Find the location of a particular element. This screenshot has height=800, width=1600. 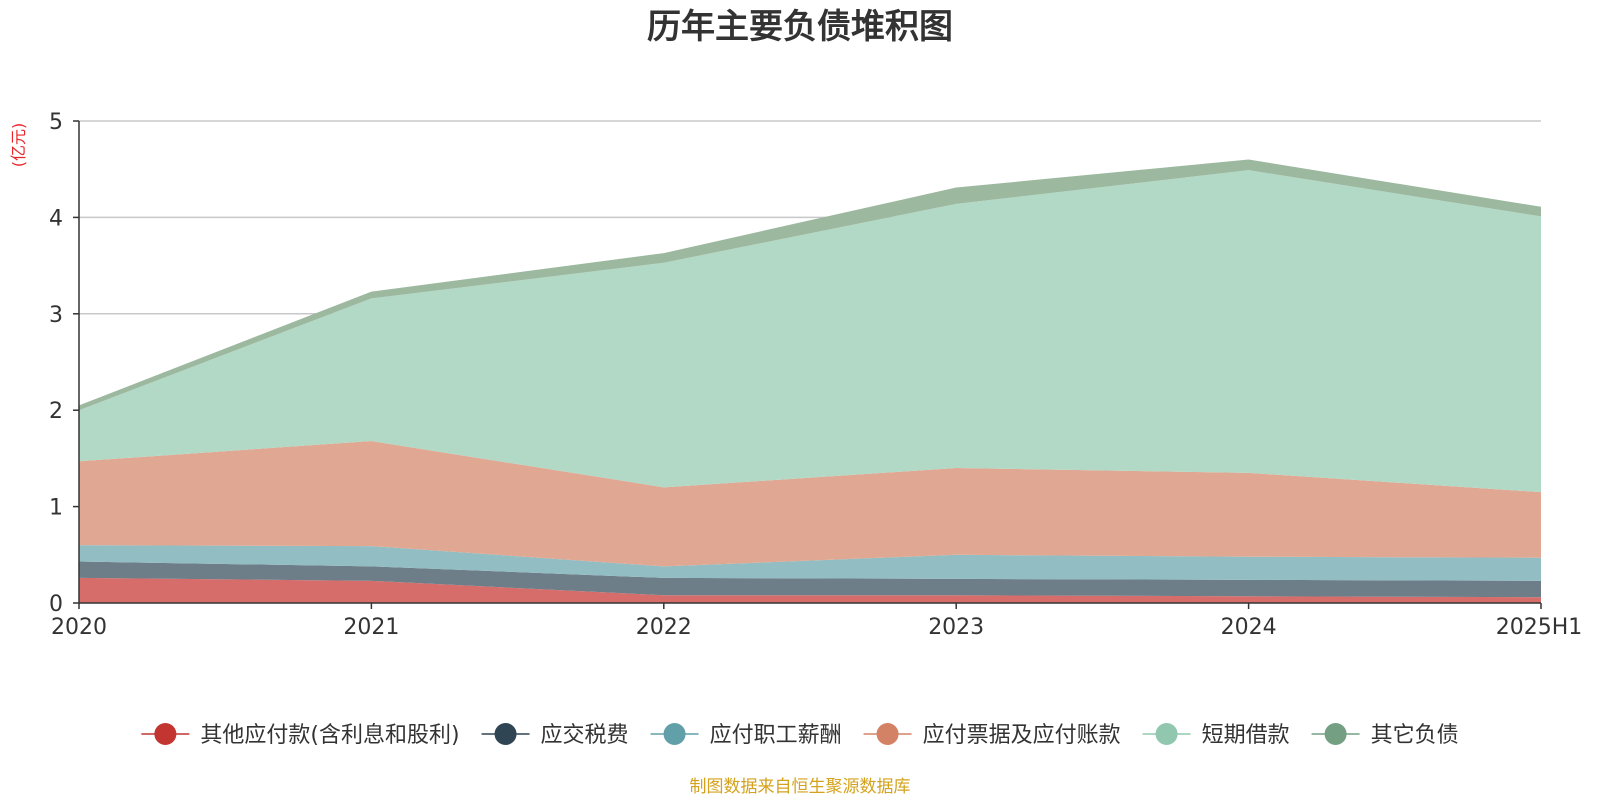

x-tick-label-1: 2021 is located at coordinates (371, 627).